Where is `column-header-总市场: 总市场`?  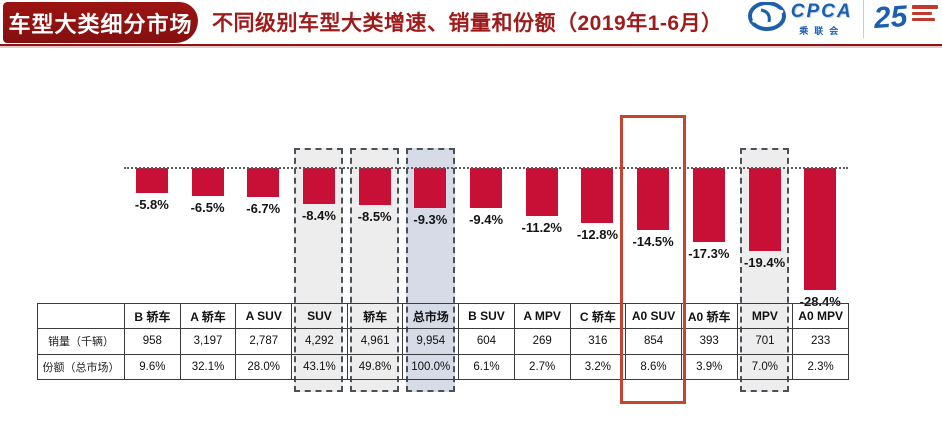 column-header-总市场: 总市场 is located at coordinates (431, 316).